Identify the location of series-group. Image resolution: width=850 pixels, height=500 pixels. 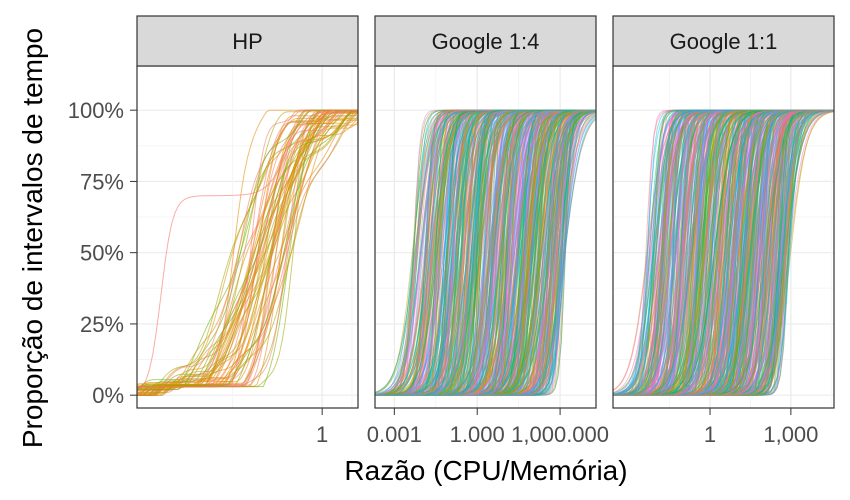
(485, 252).